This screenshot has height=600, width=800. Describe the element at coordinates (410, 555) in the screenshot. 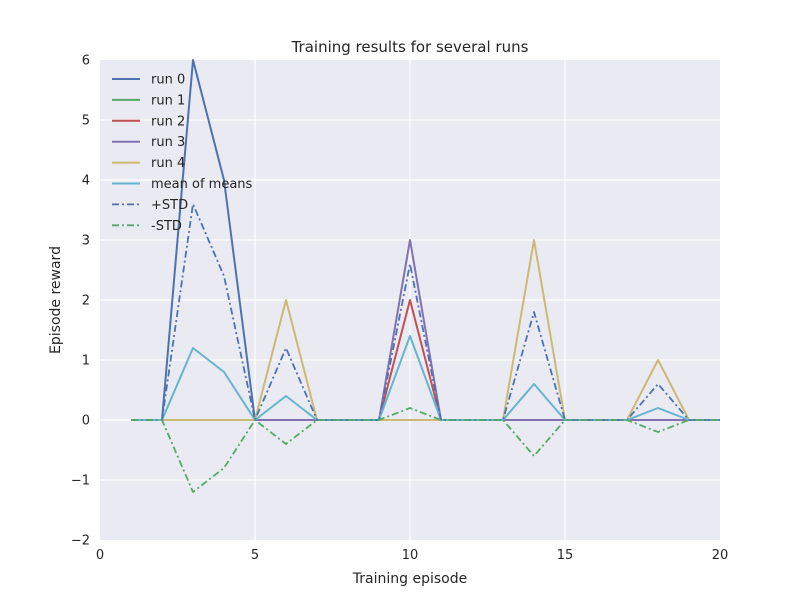

I see `x-tick-label: 10` at that location.